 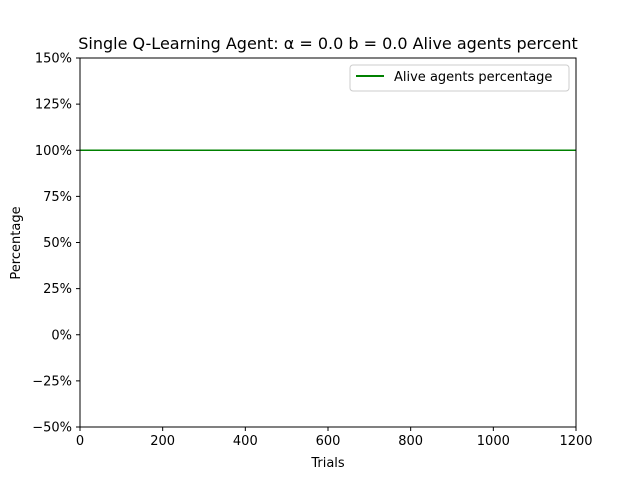 What do you see at coordinates (52, 381) in the screenshot?
I see `y-tick-label--25: −25%` at bounding box center [52, 381].